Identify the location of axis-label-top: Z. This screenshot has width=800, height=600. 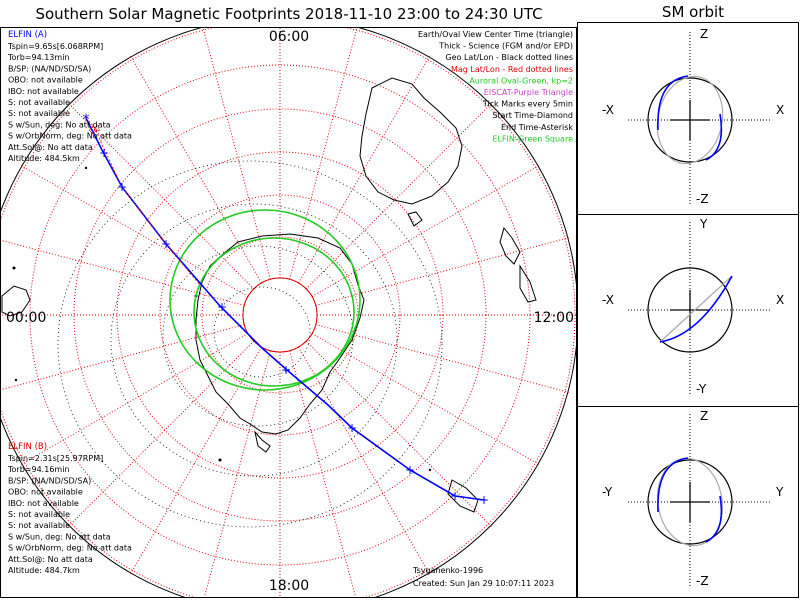
(704, 34).